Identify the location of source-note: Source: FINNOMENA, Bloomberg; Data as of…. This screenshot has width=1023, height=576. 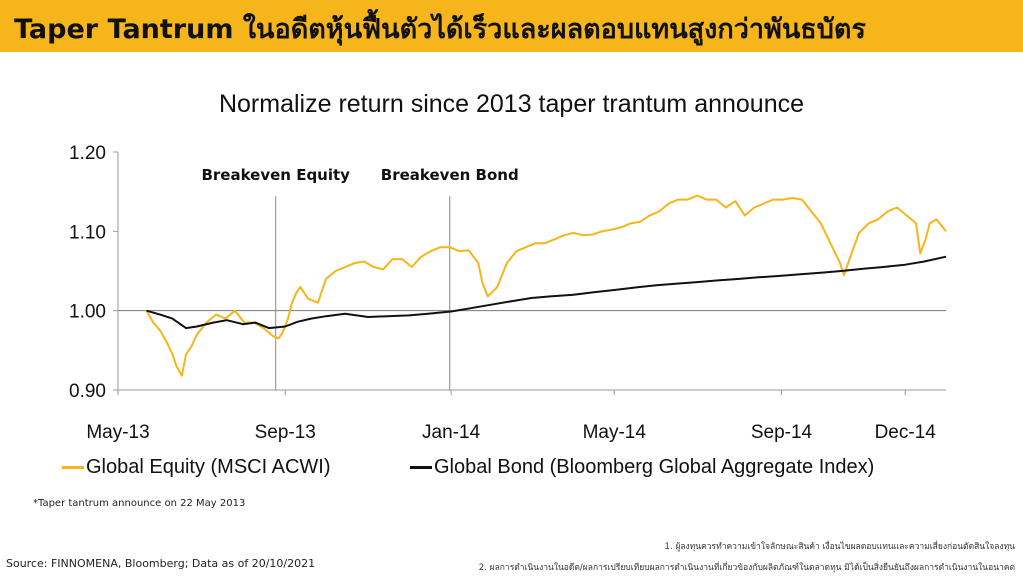
(161, 563).